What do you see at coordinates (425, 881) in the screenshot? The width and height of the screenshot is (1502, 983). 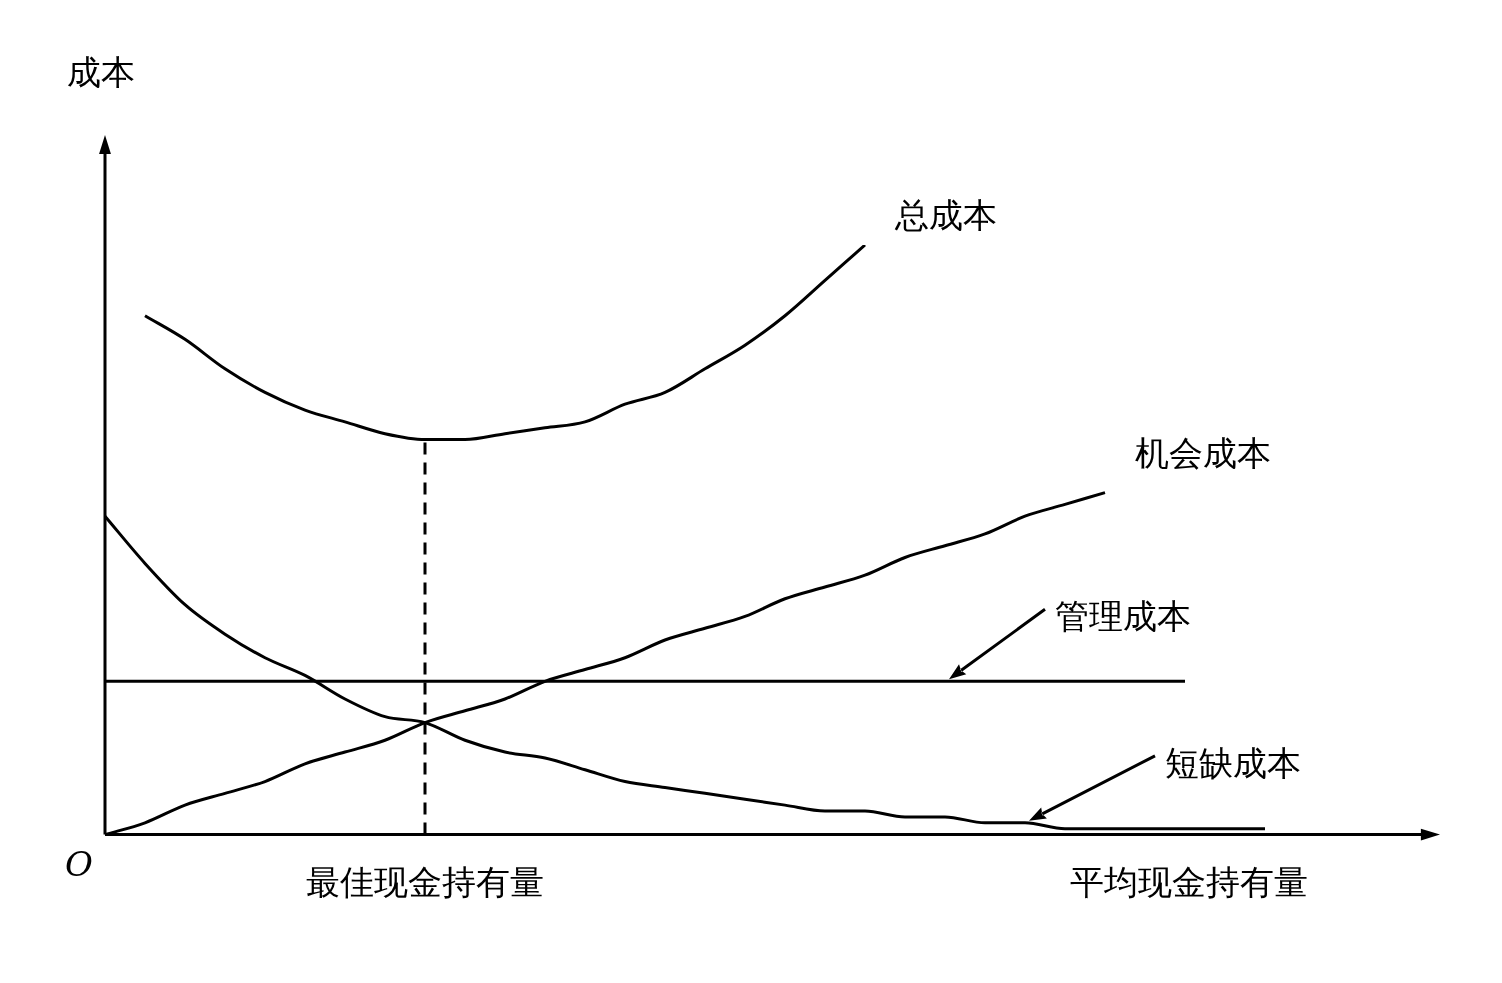 I see `text: 最佳现金持有量` at bounding box center [425, 881].